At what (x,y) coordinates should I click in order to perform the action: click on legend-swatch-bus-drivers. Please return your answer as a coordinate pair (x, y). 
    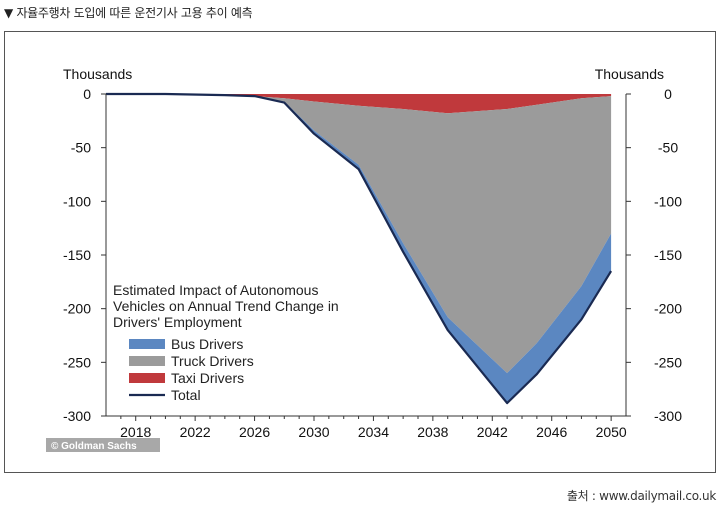
    Looking at the image, I should click on (147, 344).